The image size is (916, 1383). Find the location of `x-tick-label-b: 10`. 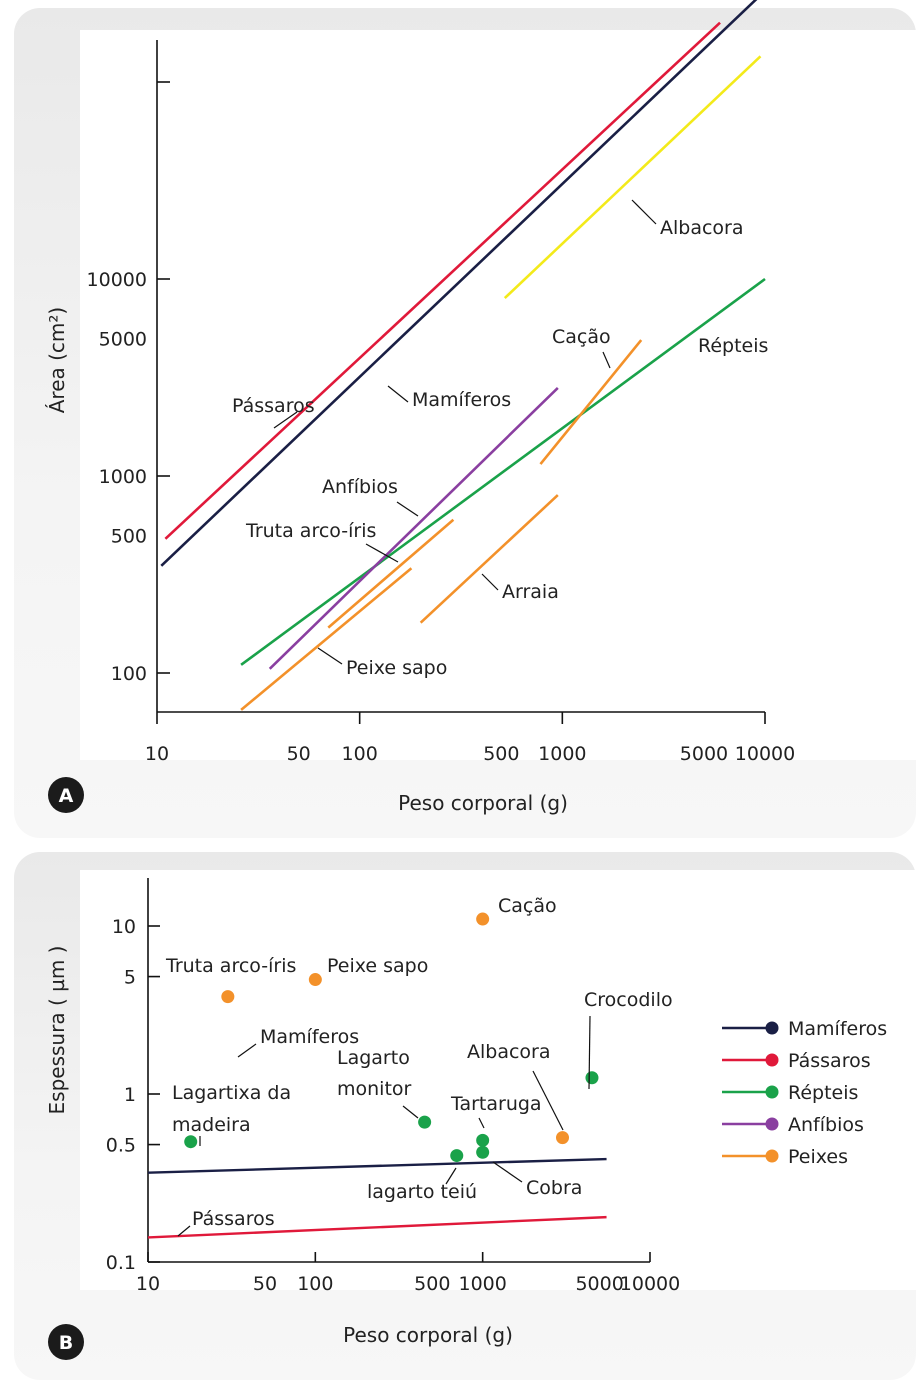

x-tick-label-b: 10 is located at coordinates (148, 1284).